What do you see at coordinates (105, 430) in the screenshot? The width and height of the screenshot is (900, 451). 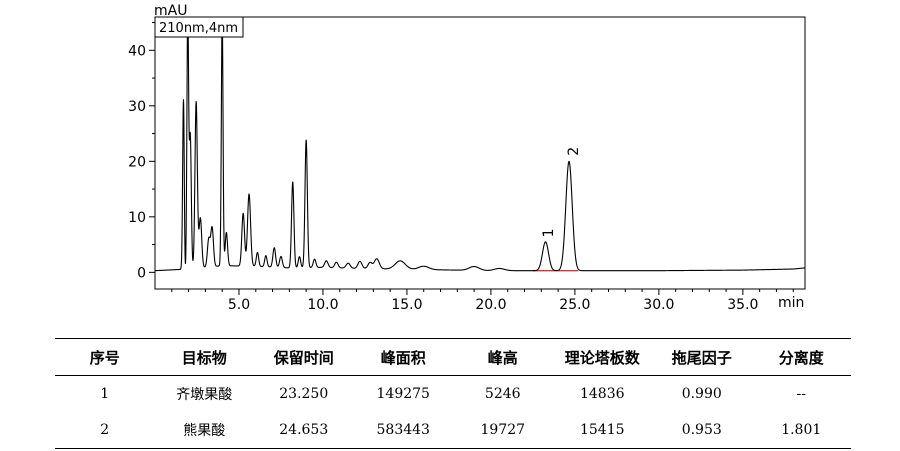 I see `cell-index: 2` at bounding box center [105, 430].